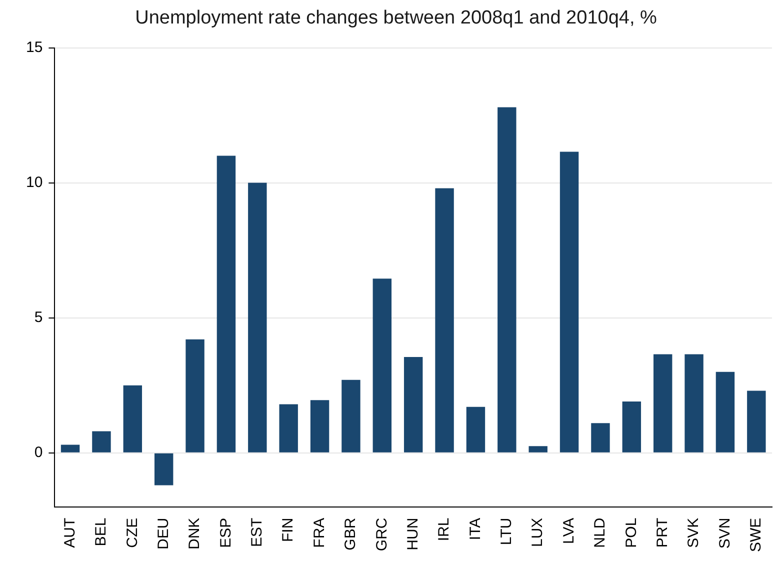 Image resolution: width=782 pixels, height=565 pixels. What do you see at coordinates (537, 533) in the screenshot?
I see `x-tick-label: LUX` at bounding box center [537, 533].